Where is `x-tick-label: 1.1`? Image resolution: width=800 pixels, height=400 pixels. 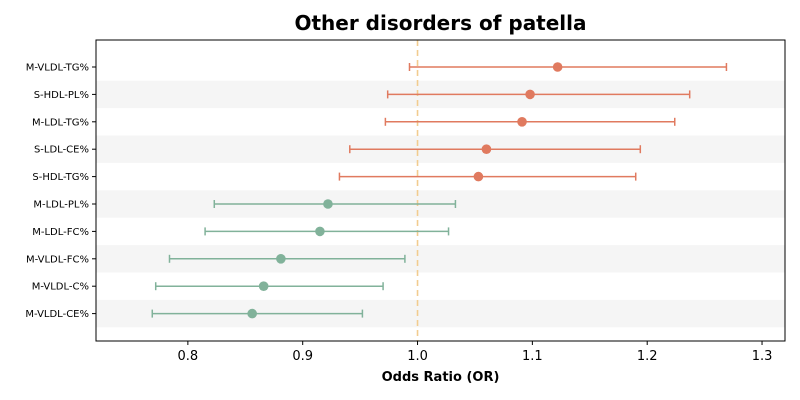
x-tick-label: 1.1 is located at coordinates (532, 356).